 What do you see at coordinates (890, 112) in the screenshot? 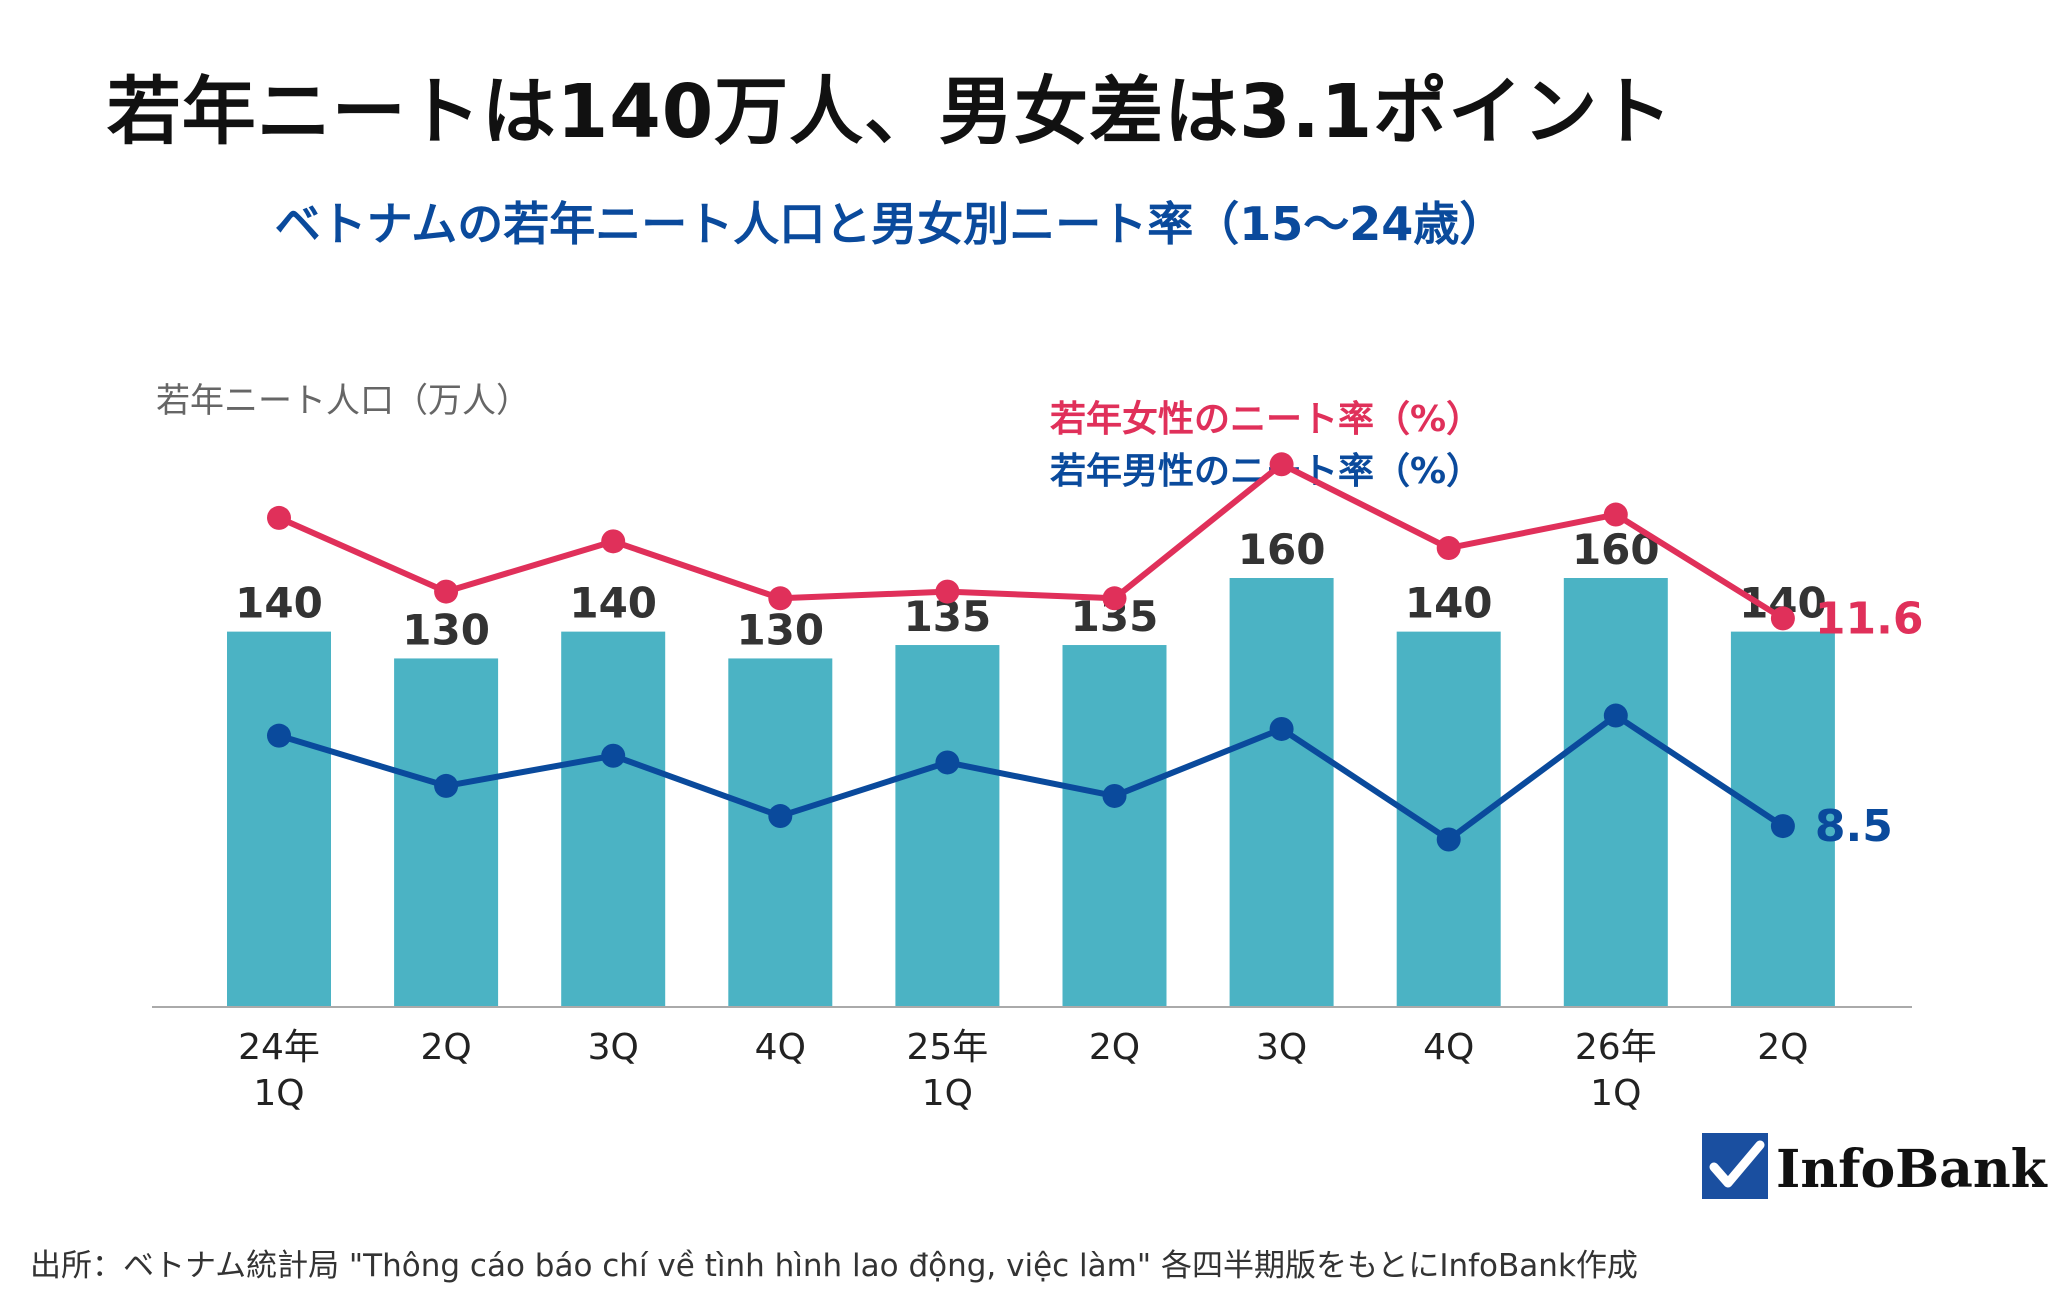
I see `chart-title: 若年ニートは140万人、男女差は3.1ポイント` at bounding box center [890, 112].